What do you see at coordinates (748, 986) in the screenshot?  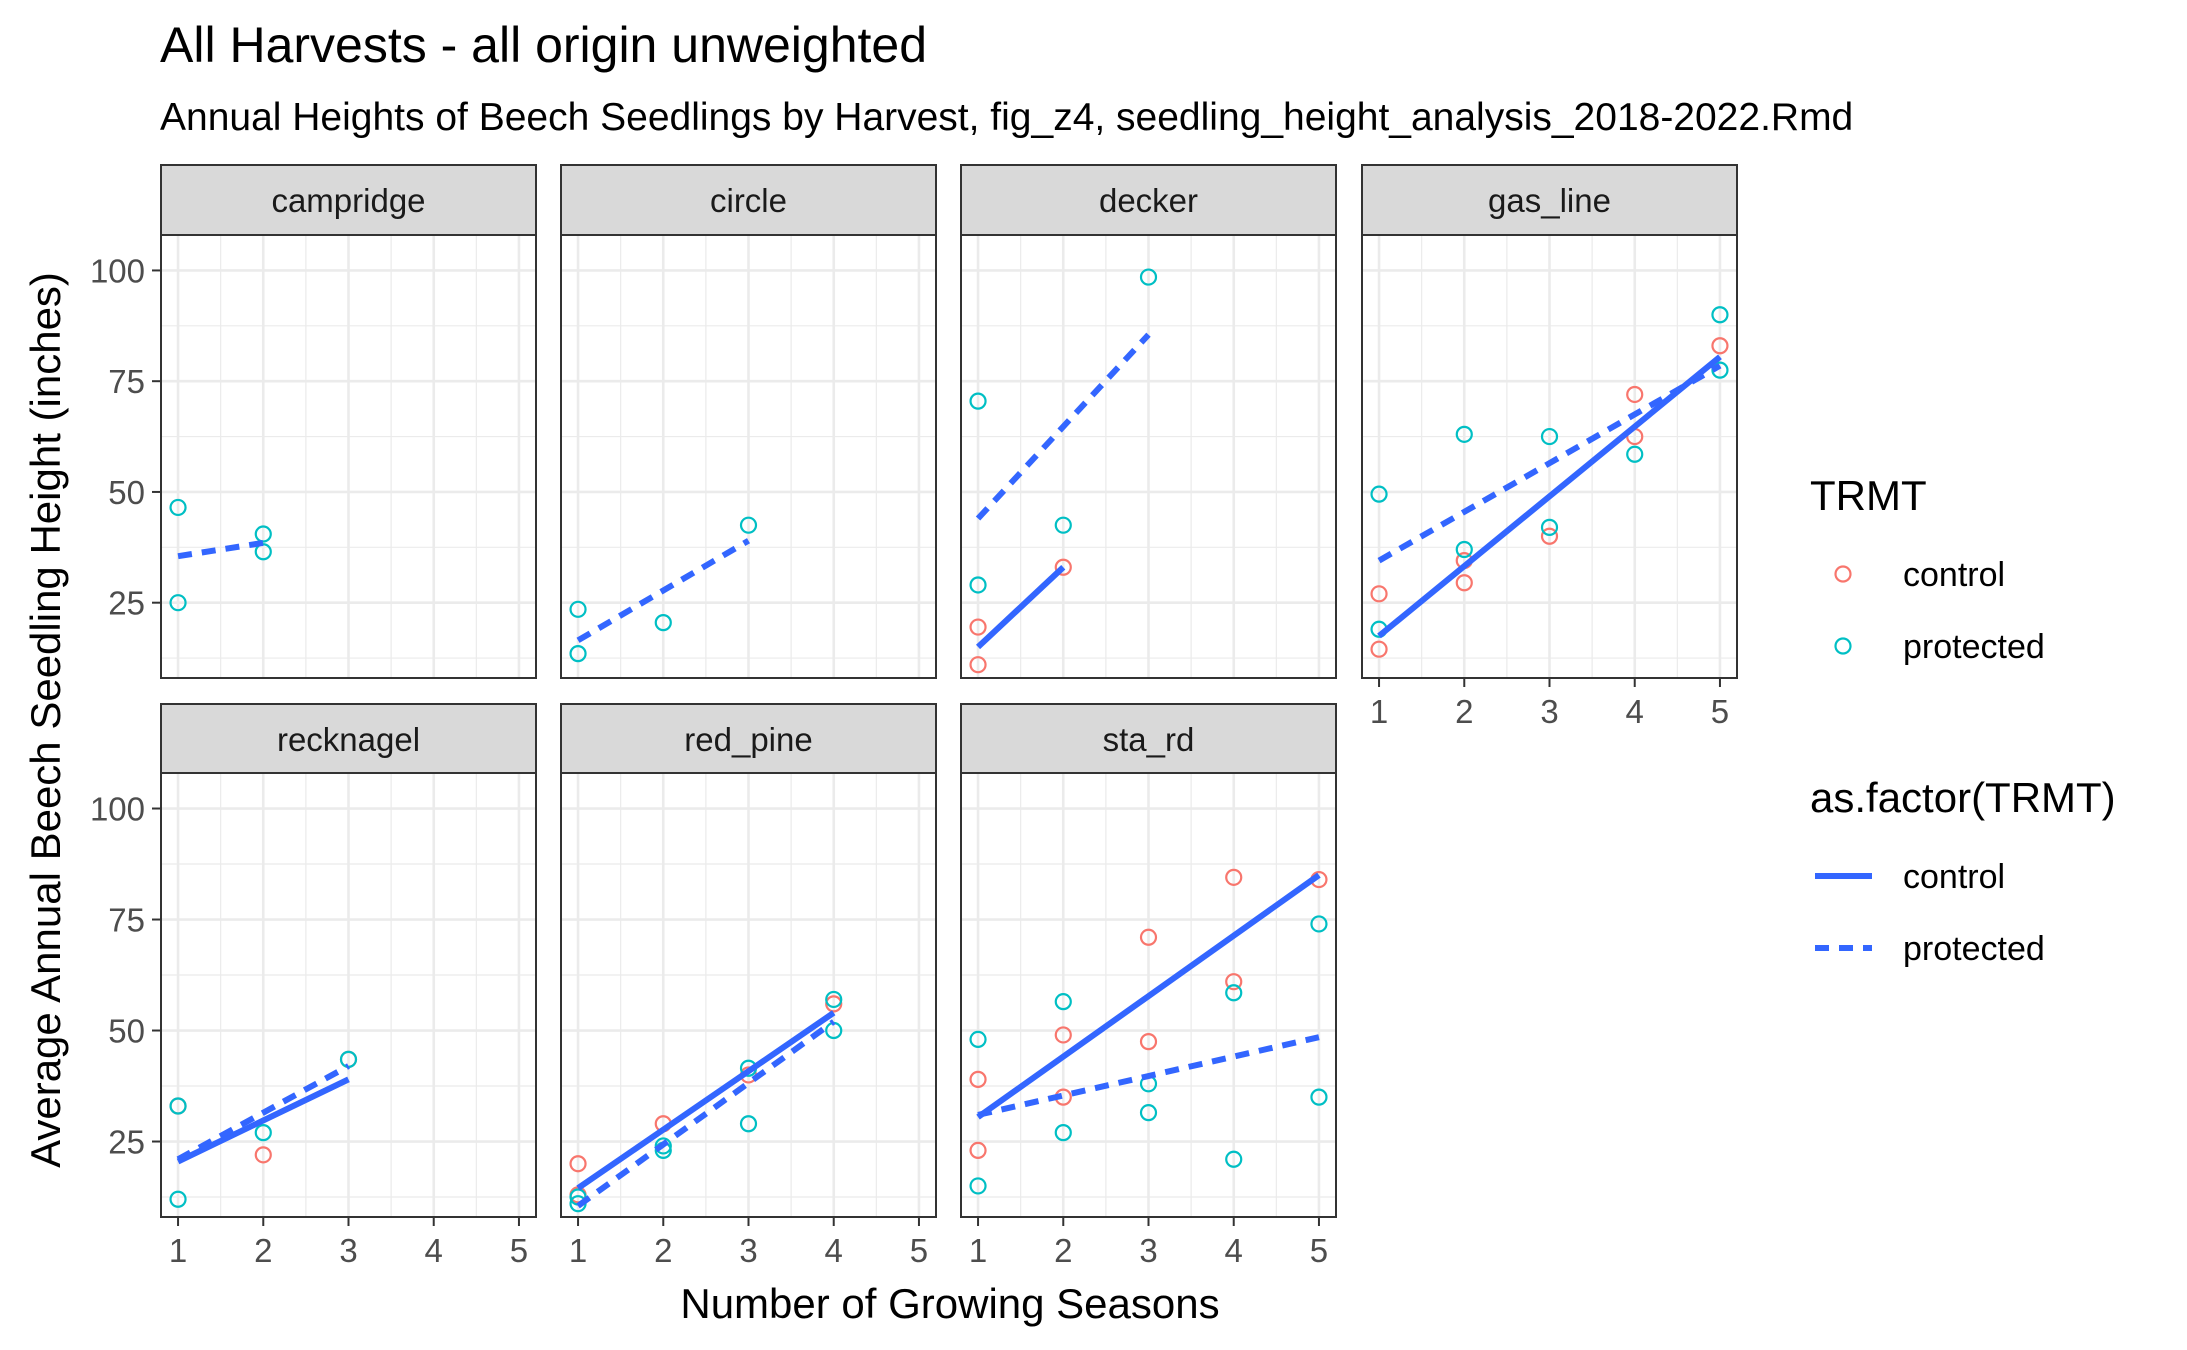 I see `facet-panel-red_pine: red_pine 1 2 3 4 5` at bounding box center [748, 986].